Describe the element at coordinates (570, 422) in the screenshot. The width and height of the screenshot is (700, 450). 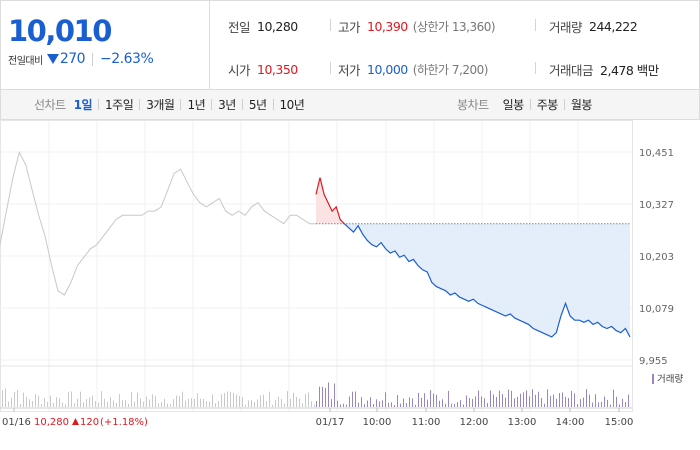
I see `x-tick-label: 14:00` at that location.